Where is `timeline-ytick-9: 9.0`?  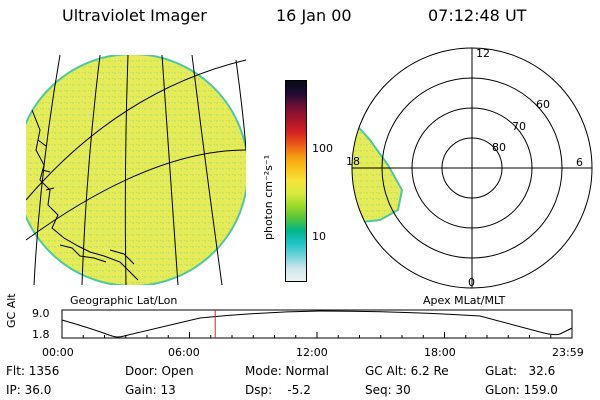 timeline-ytick-9: 9.0 is located at coordinates (41, 313).